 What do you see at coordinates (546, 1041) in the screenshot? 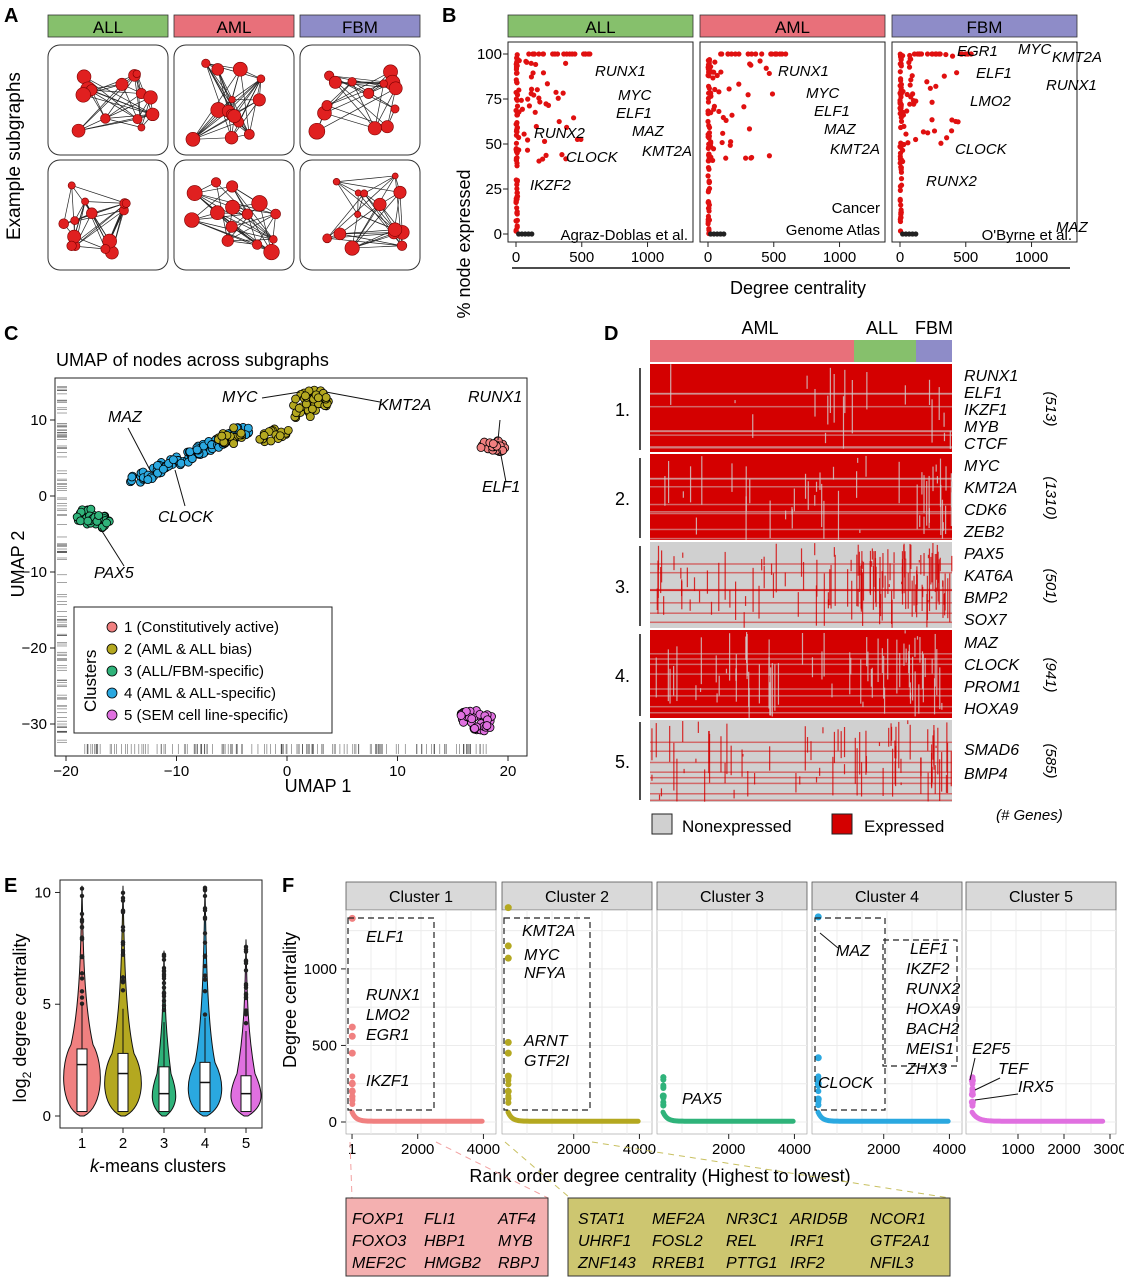
I see `panel-f-gene-label: ARNT` at bounding box center [546, 1041].